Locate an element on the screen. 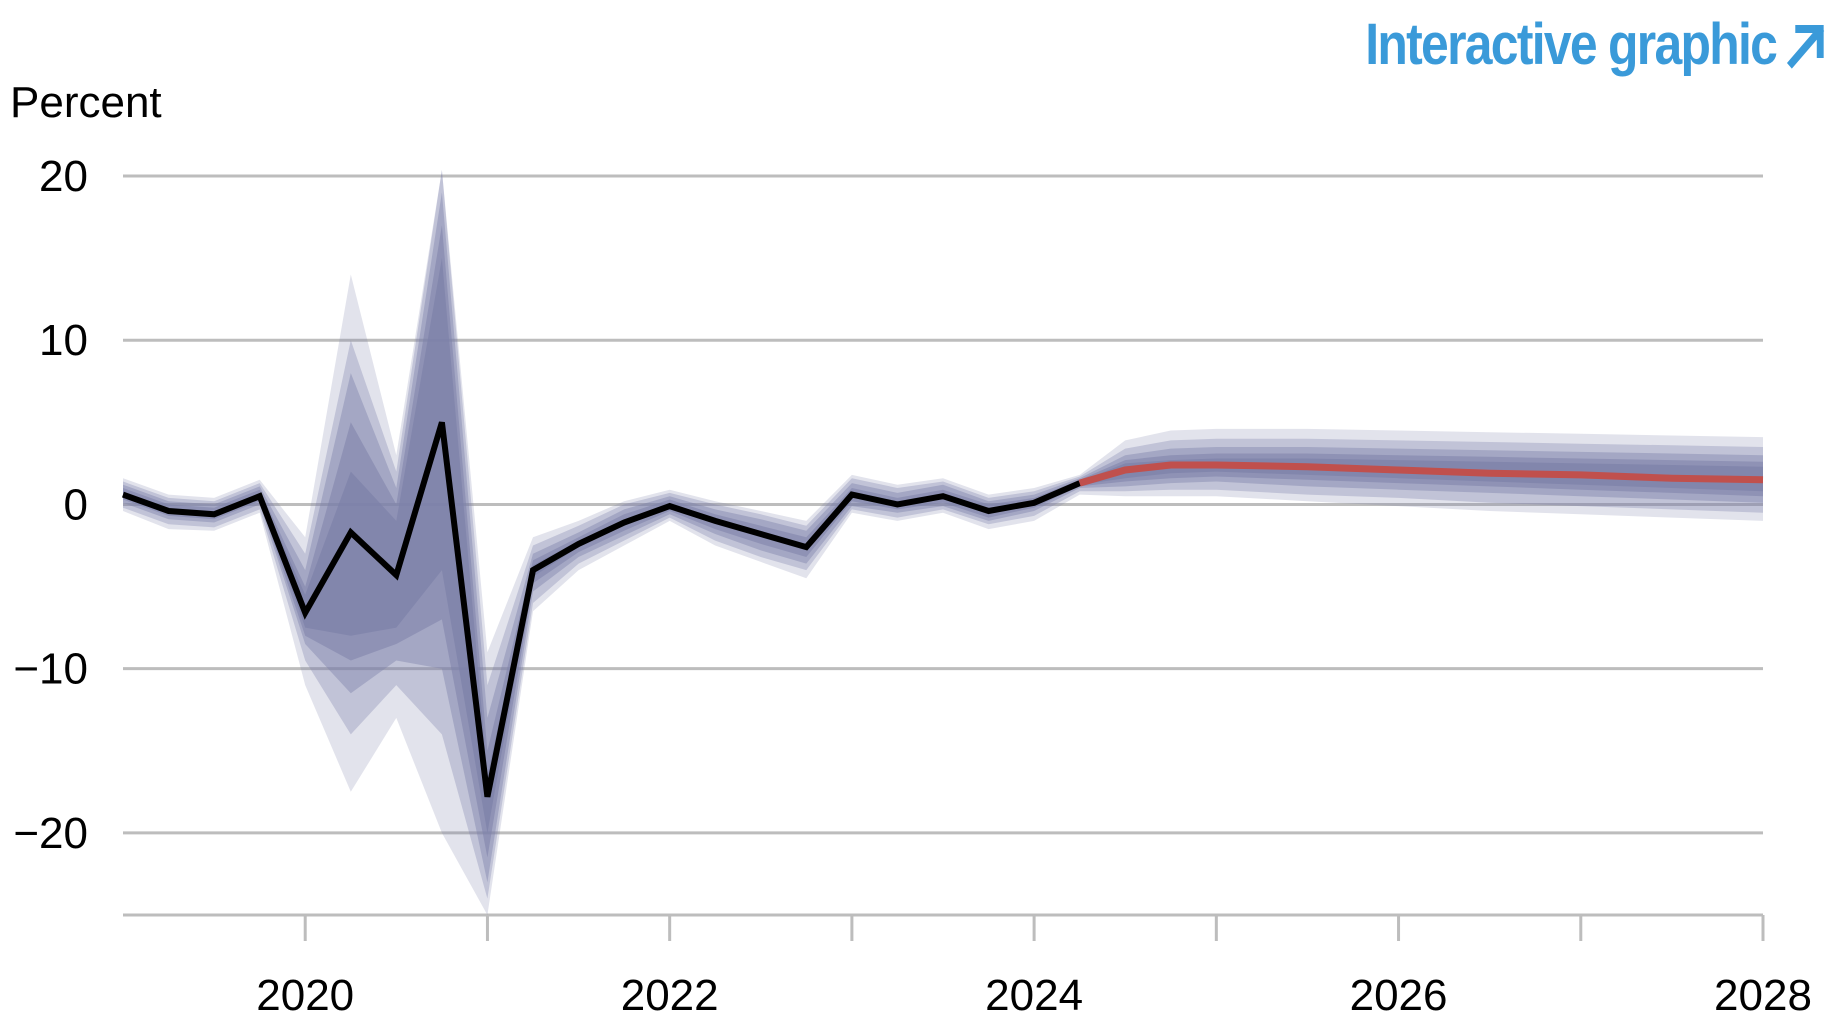  x-tick-label: 2022 is located at coordinates (670, 995).